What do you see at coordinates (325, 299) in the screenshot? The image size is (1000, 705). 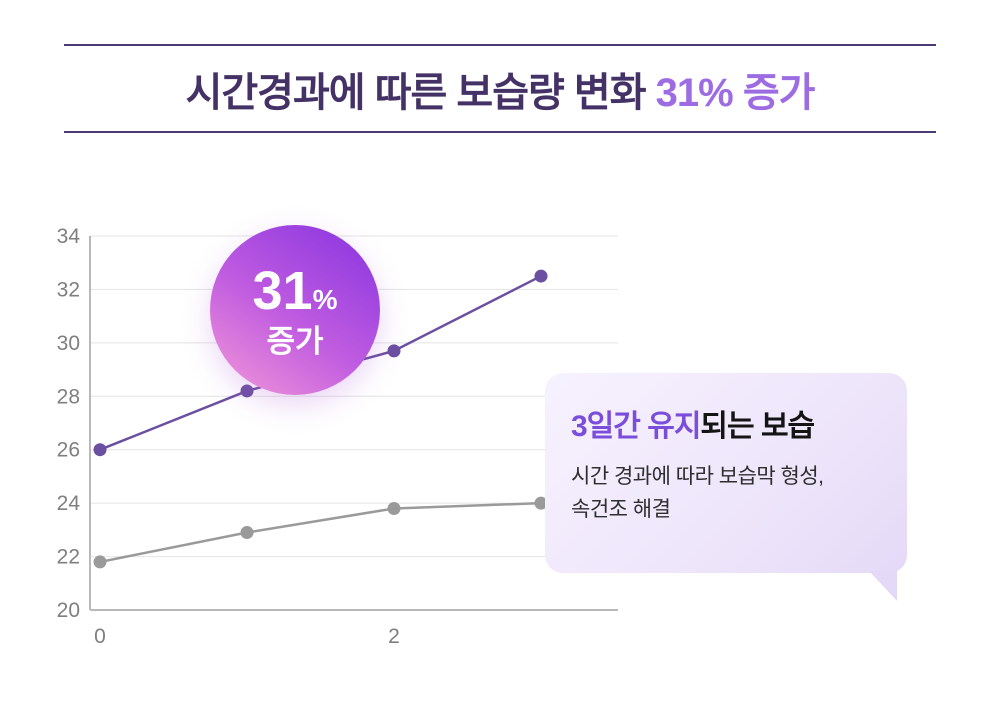 I see `badge-percent-sign: %` at bounding box center [325, 299].